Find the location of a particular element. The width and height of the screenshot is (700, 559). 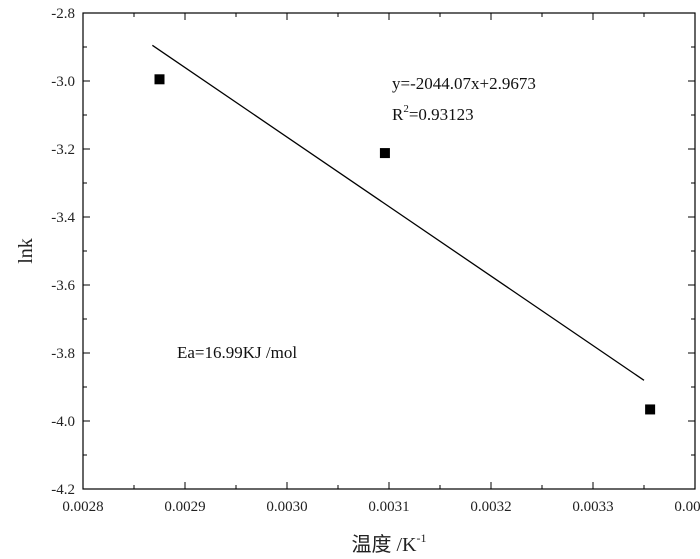

fit-equation: y=-2044.07x+2.9673 is located at coordinates (464, 83).